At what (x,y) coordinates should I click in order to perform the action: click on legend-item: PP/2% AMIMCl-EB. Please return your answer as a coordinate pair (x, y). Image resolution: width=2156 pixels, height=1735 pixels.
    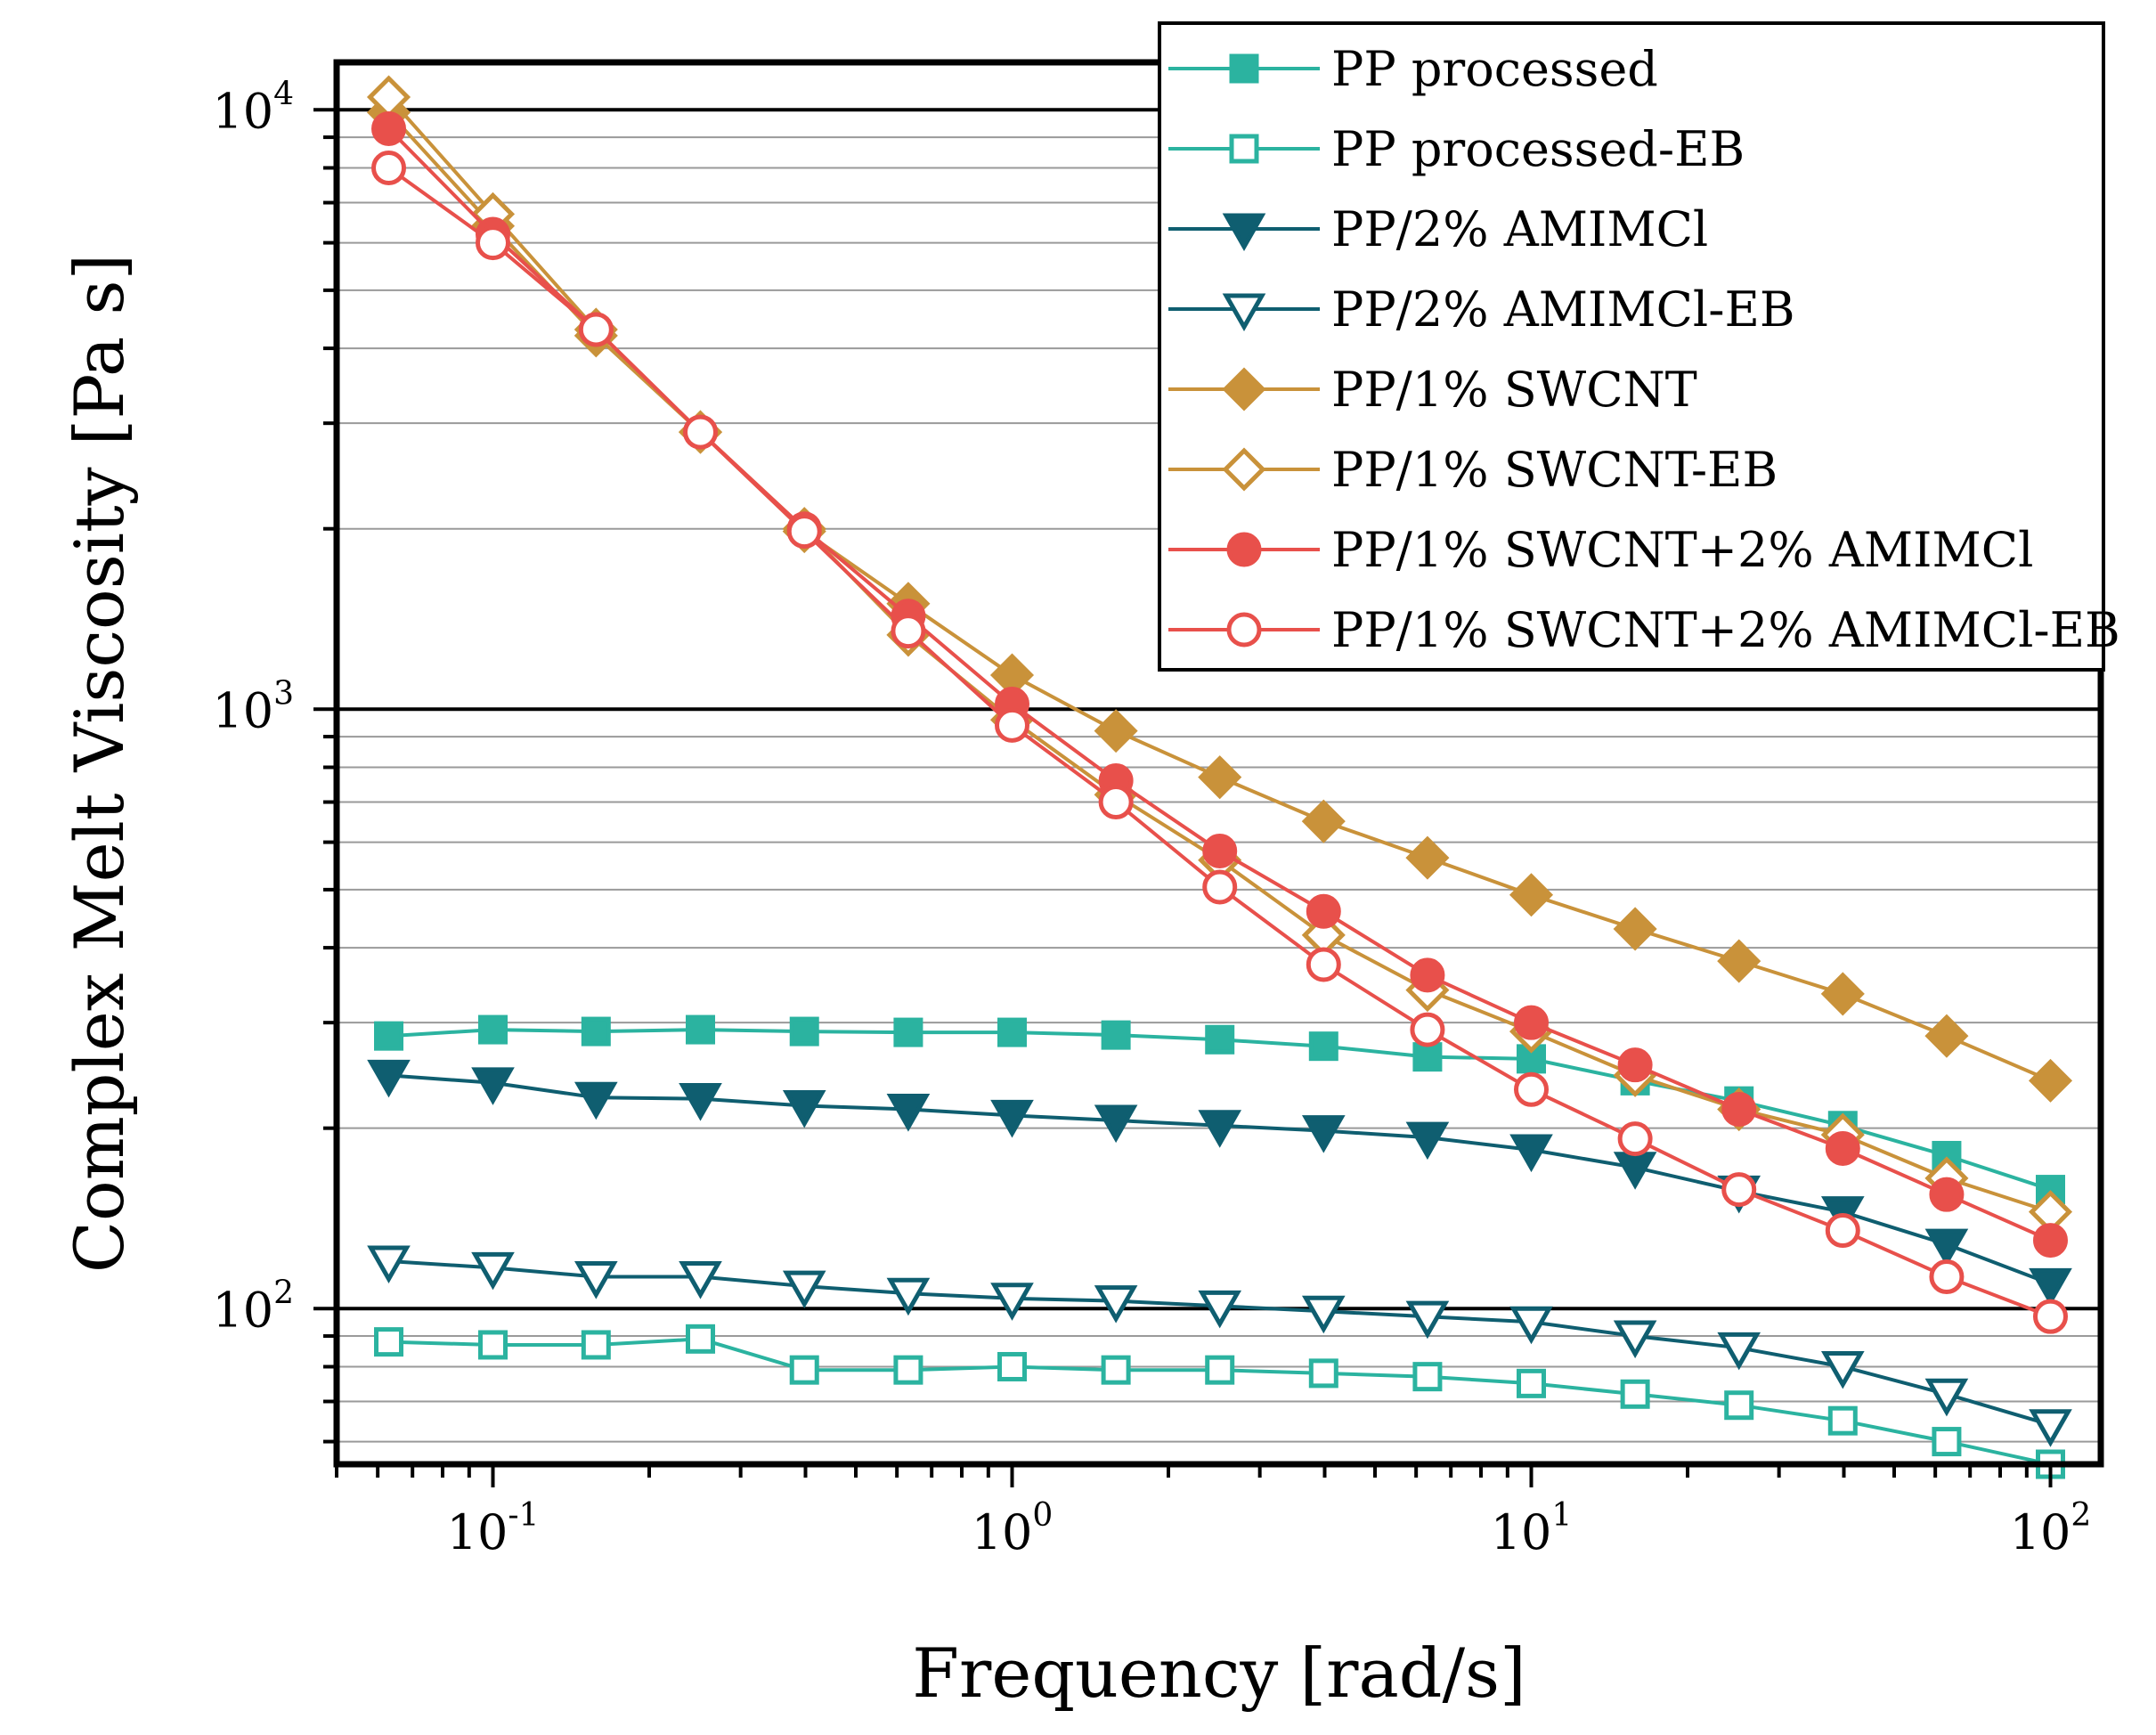
    Looking at the image, I should click on (1481, 309).